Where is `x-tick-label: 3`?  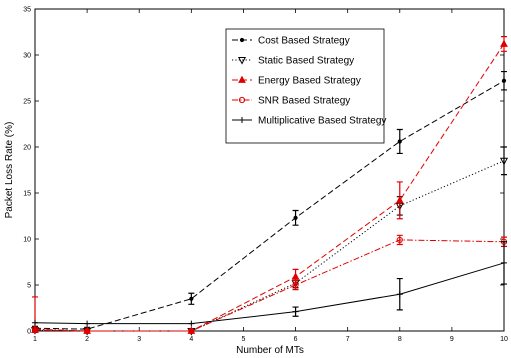
x-tick-label: 3 is located at coordinates (139, 339).